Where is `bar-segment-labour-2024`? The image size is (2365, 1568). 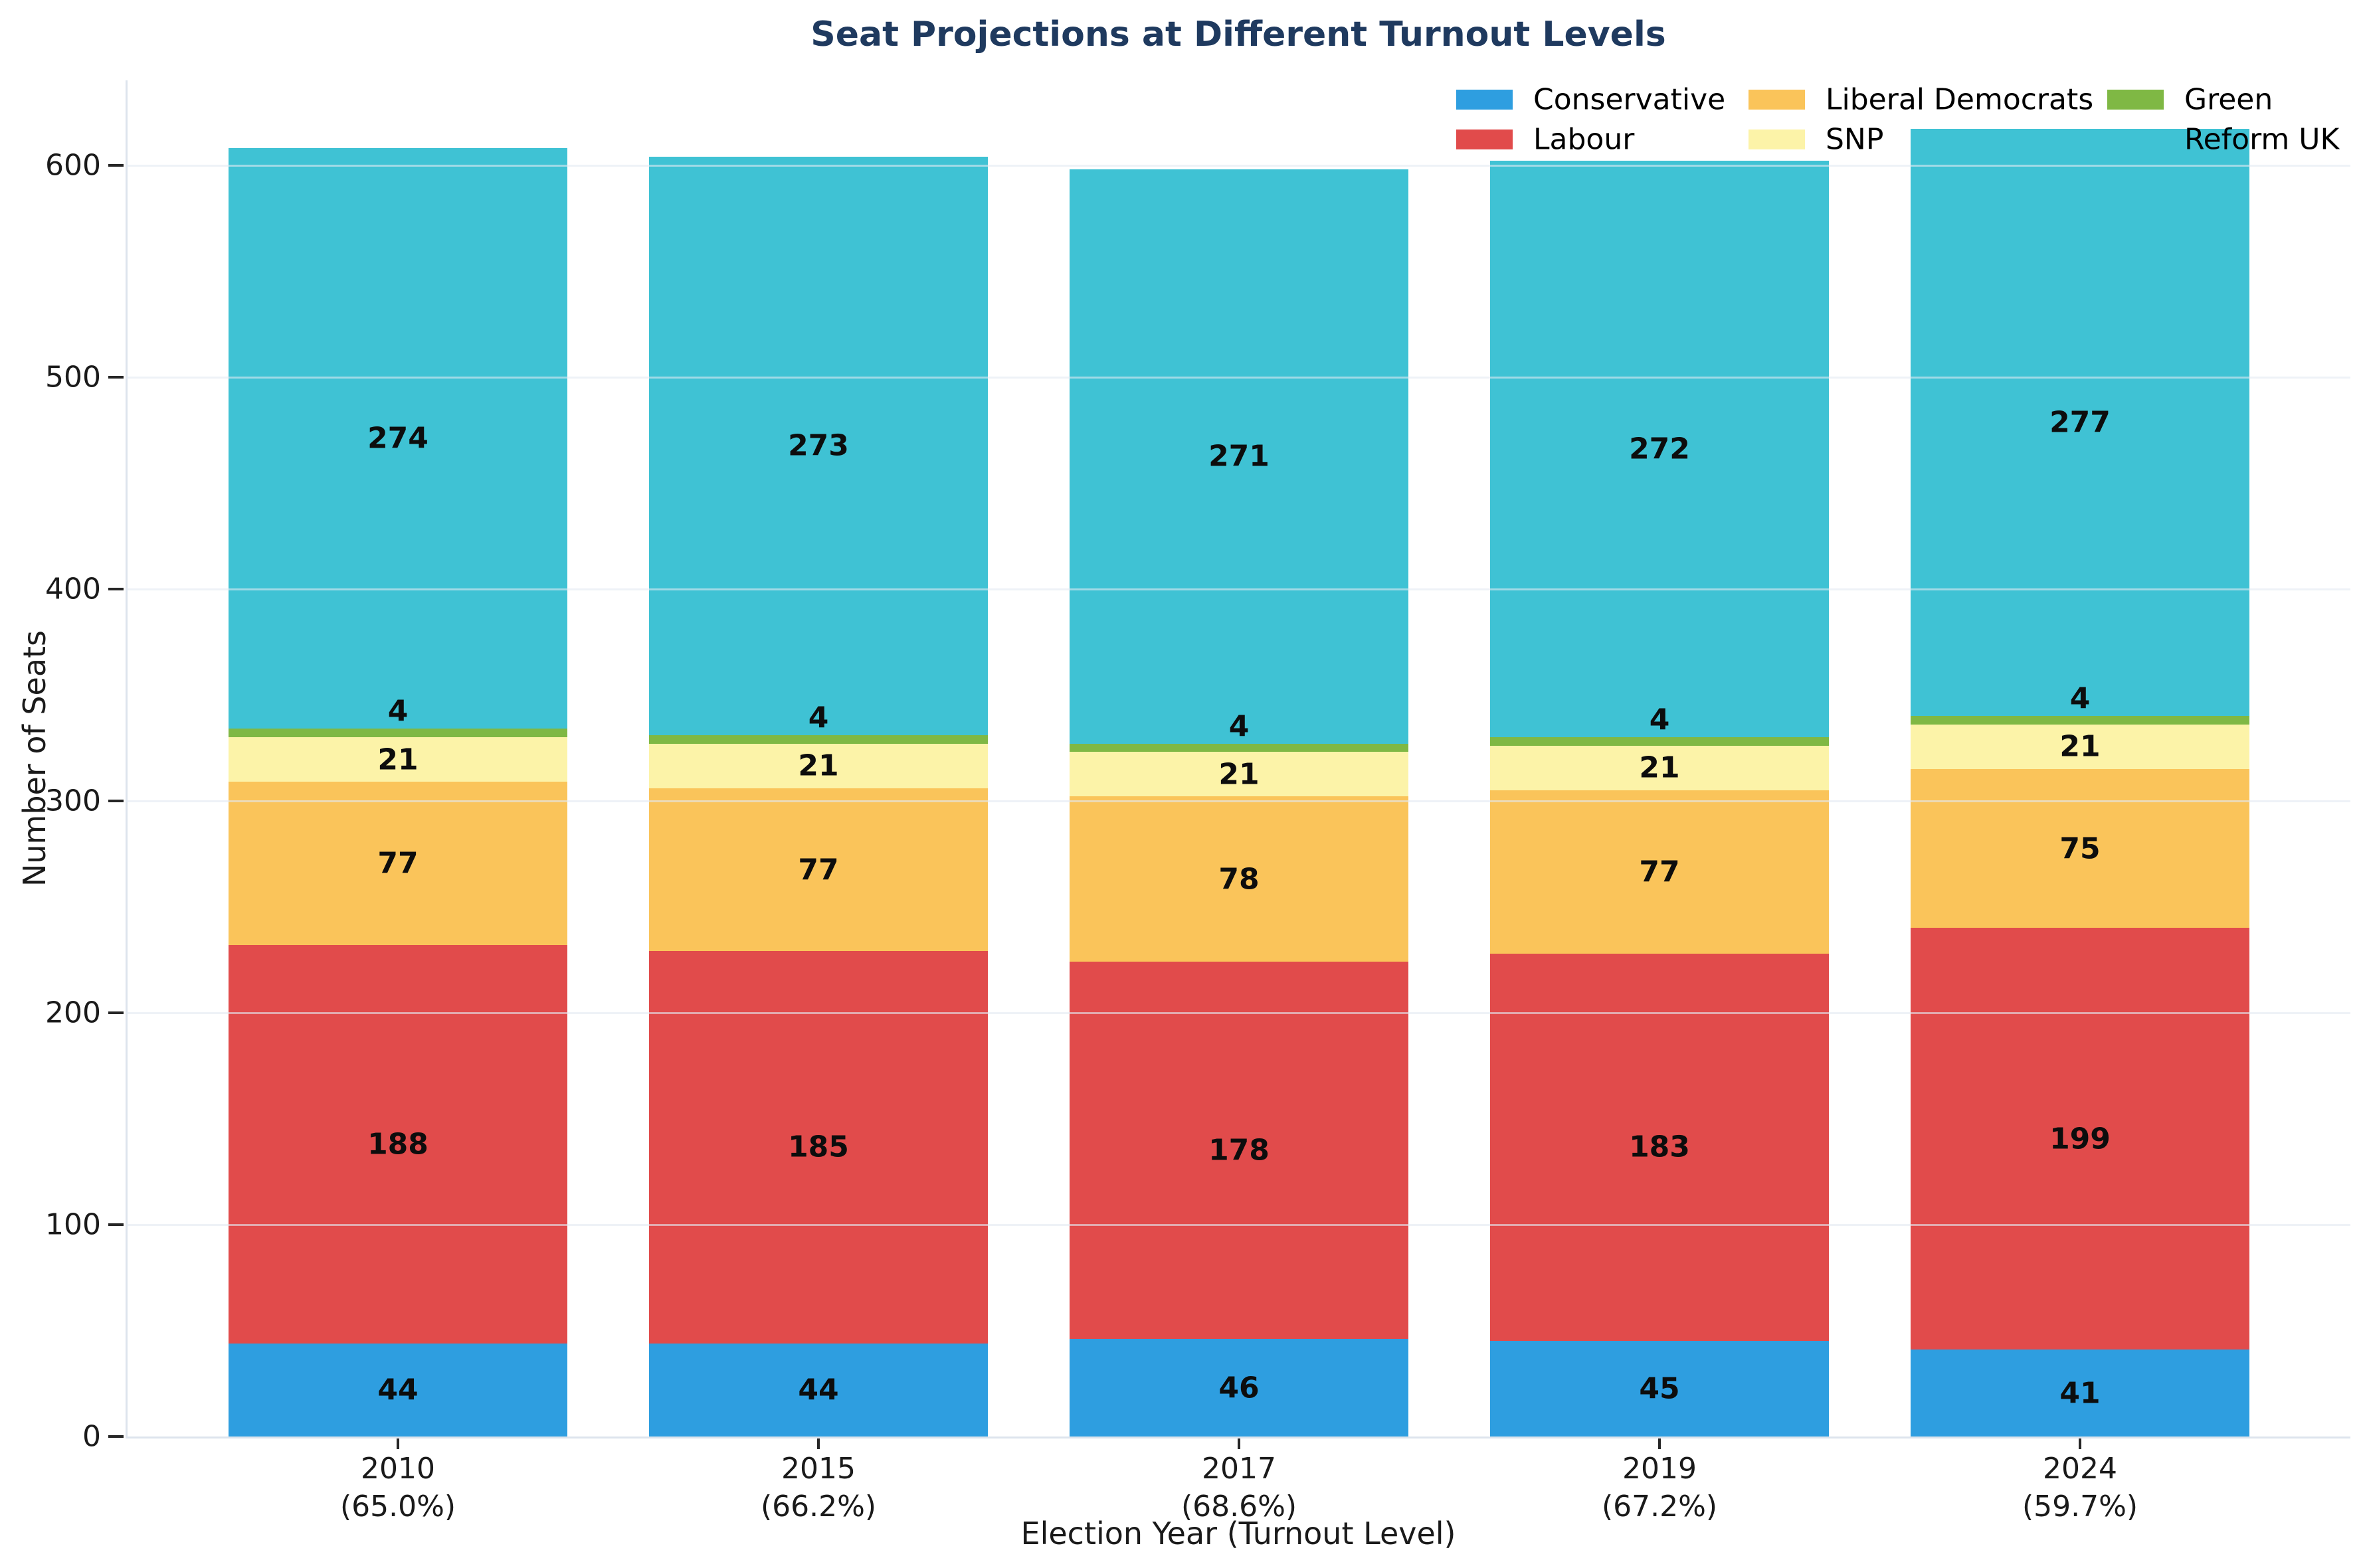 bar-segment-labour-2024 is located at coordinates (2080, 1139).